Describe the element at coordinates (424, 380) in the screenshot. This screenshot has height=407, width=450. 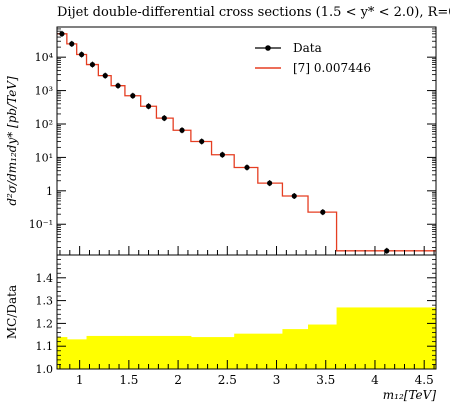
I see `x-tick-label: 4.5` at that location.